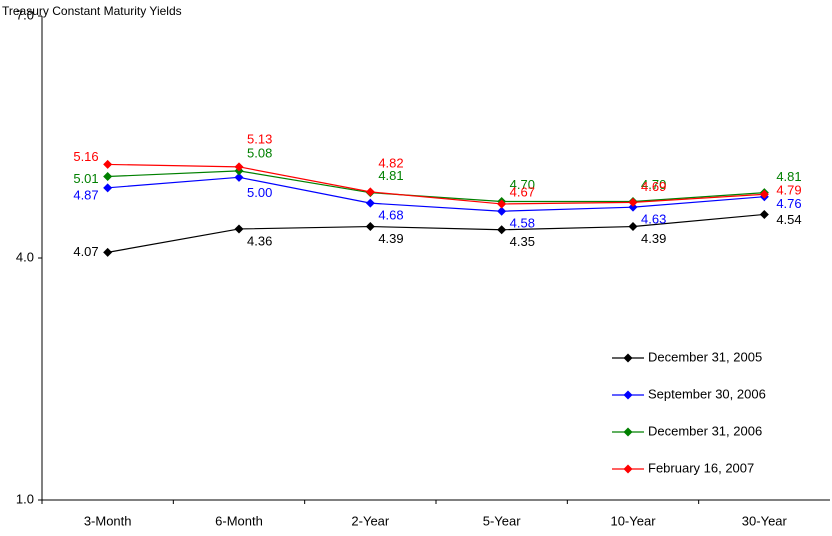 Image resolution: width=832 pixels, height=536 pixels. Describe the element at coordinates (705, 430) in the screenshot. I see `legend-label: December 31, 2006` at that location.